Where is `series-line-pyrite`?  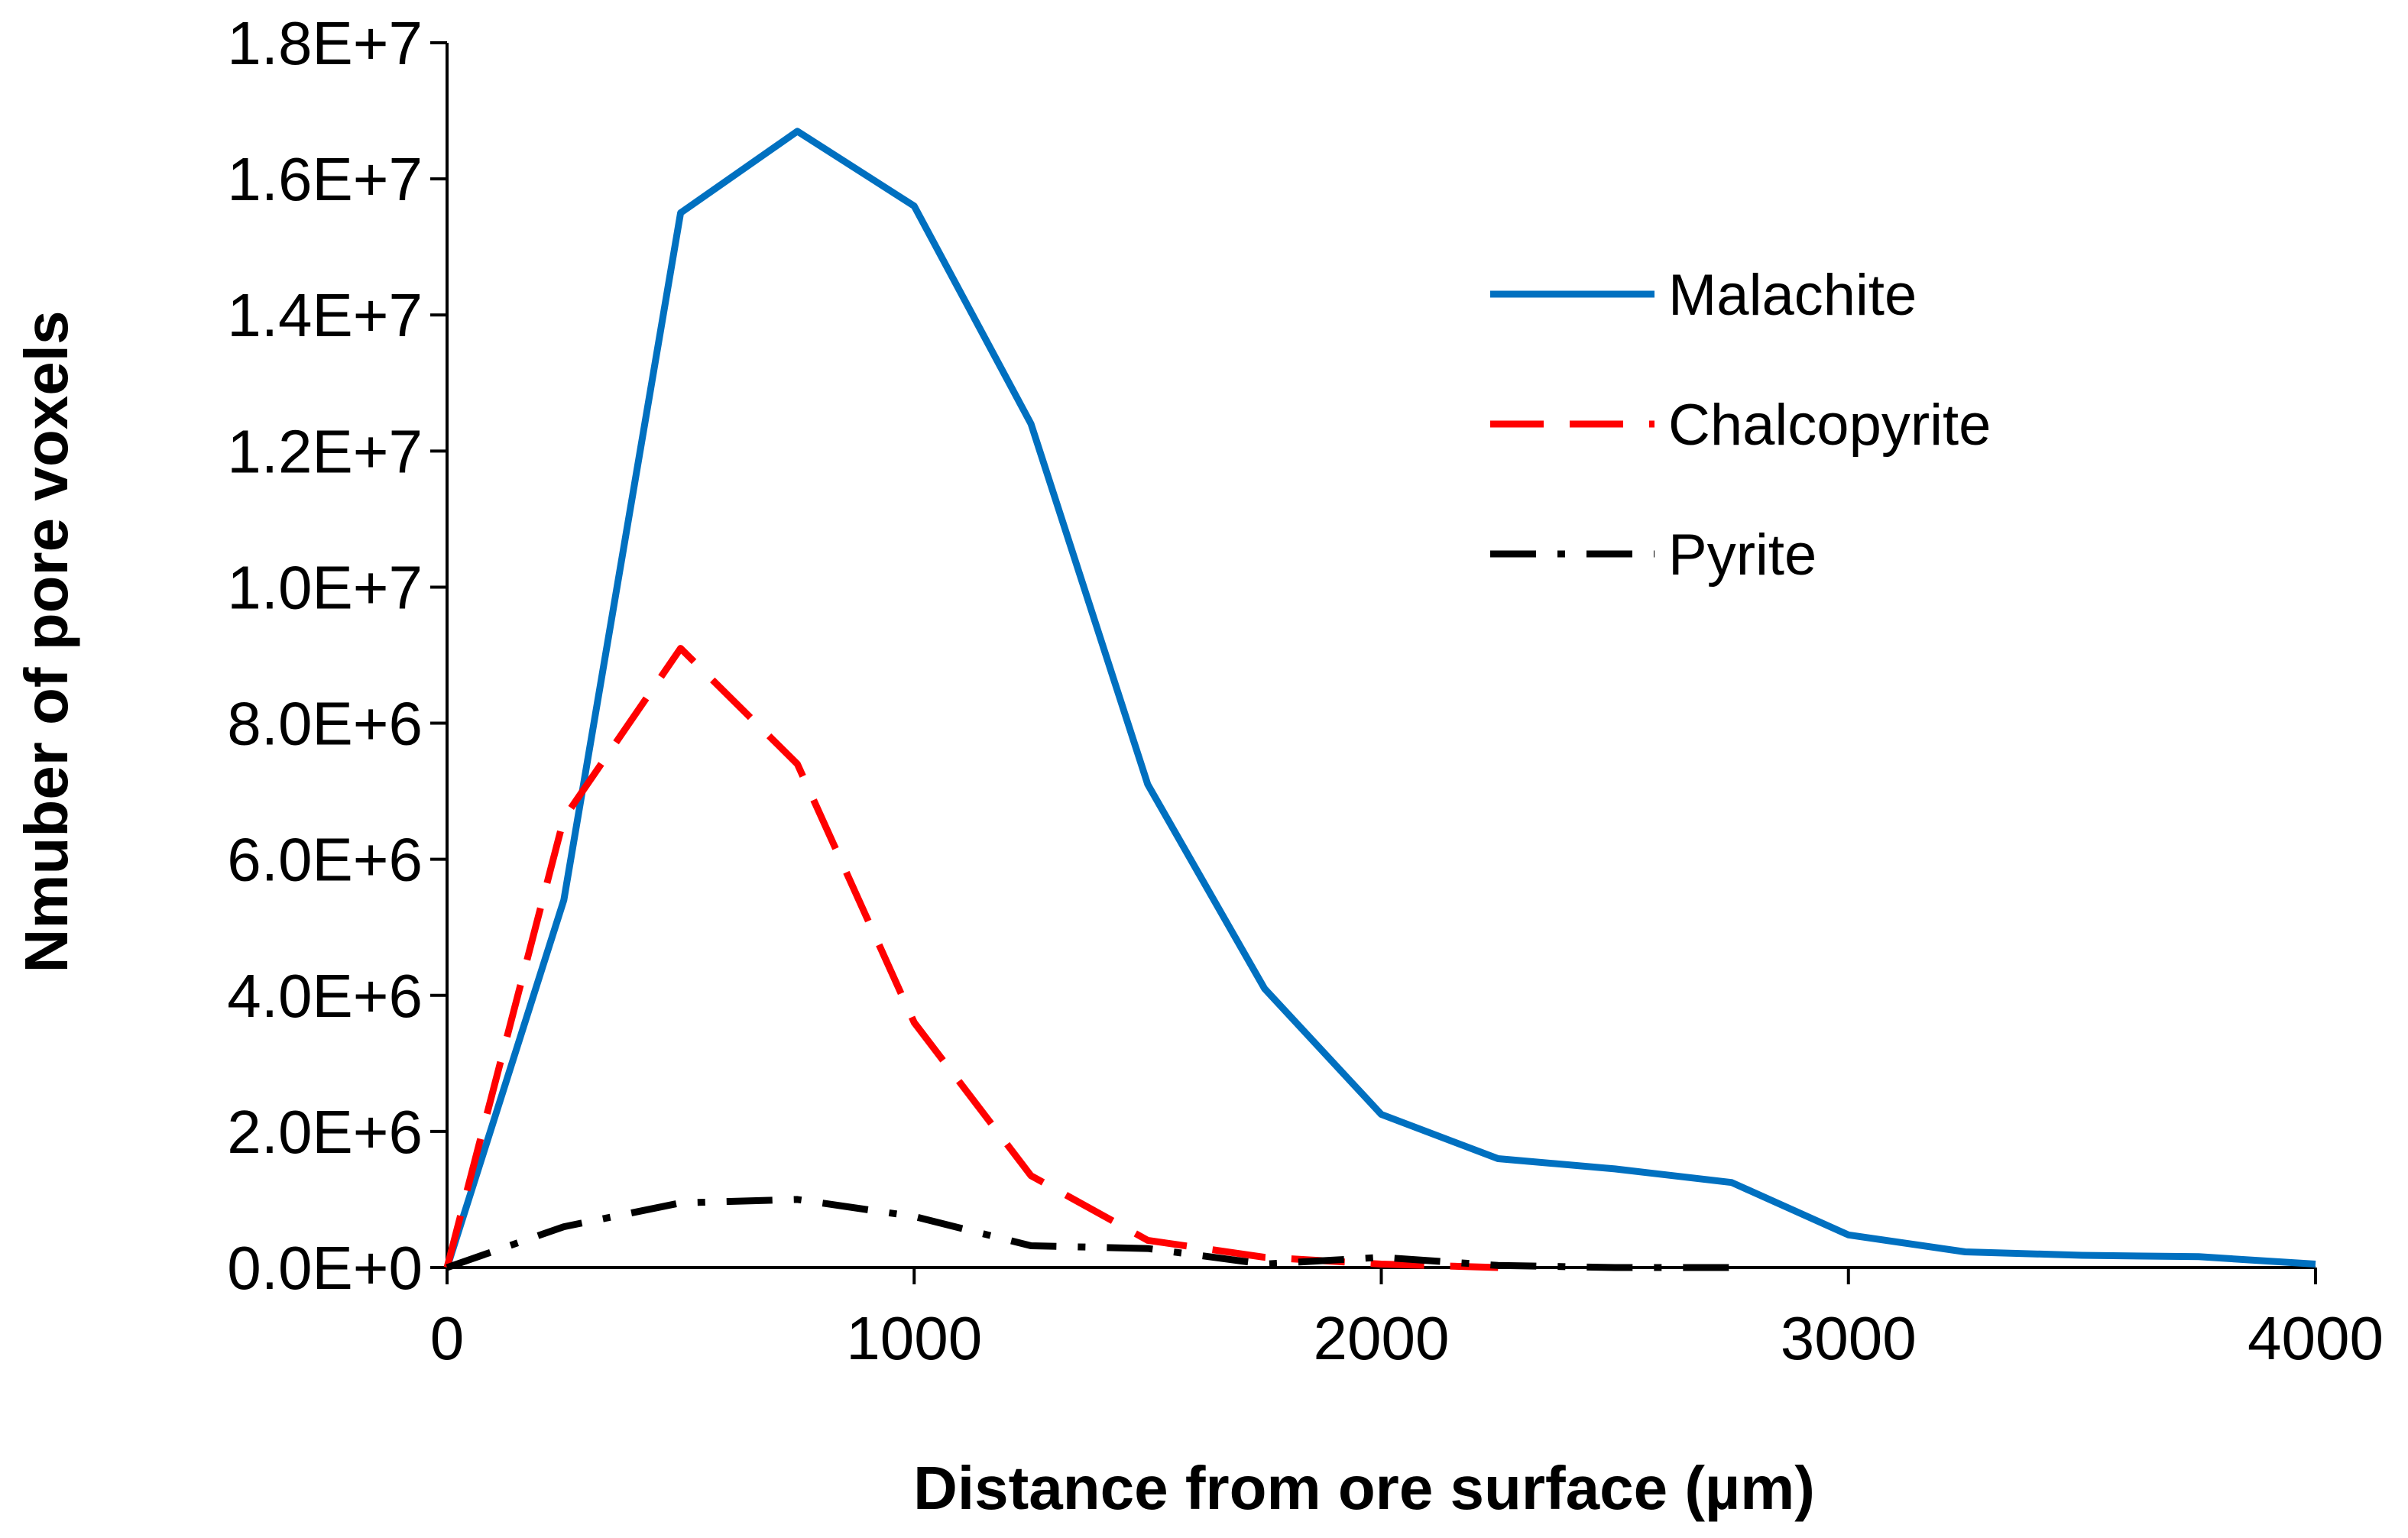
series-line-pyrite is located at coordinates (1089, 1233).